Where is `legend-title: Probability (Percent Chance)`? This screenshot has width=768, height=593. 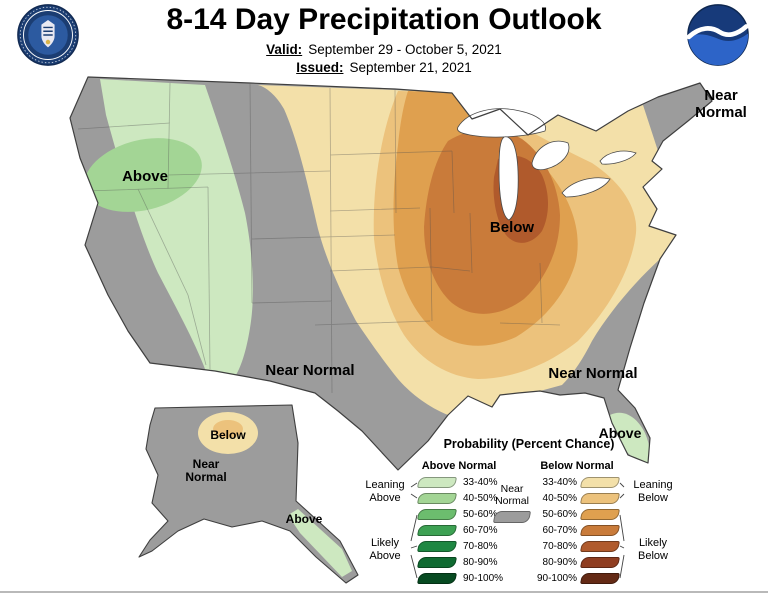
legend-title: Probability (Percent Chance) is located at coordinates (529, 444).